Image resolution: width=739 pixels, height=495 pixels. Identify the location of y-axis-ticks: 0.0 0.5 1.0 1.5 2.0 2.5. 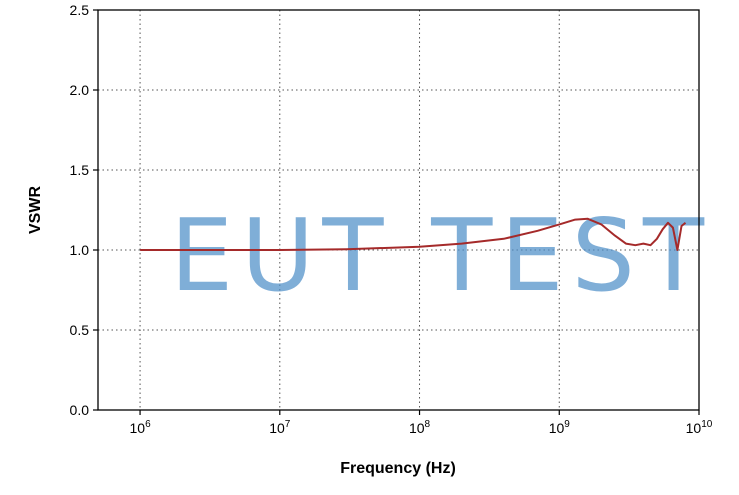
(84, 210).